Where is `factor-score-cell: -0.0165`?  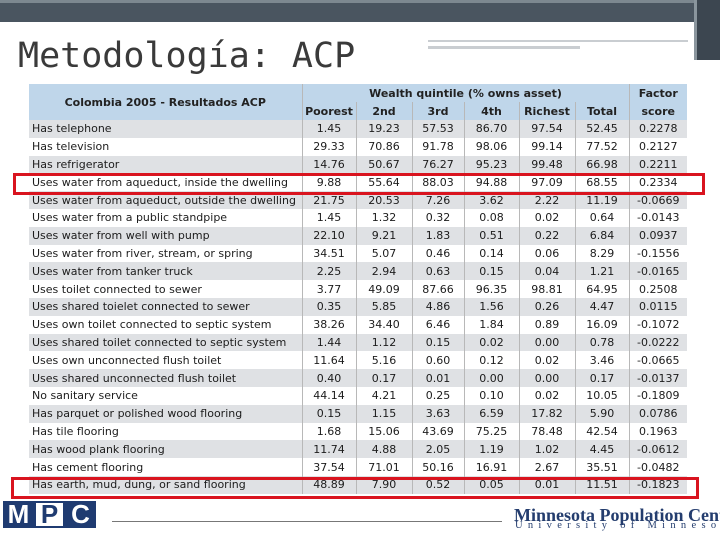 factor-score-cell: -0.0165 is located at coordinates (657, 271).